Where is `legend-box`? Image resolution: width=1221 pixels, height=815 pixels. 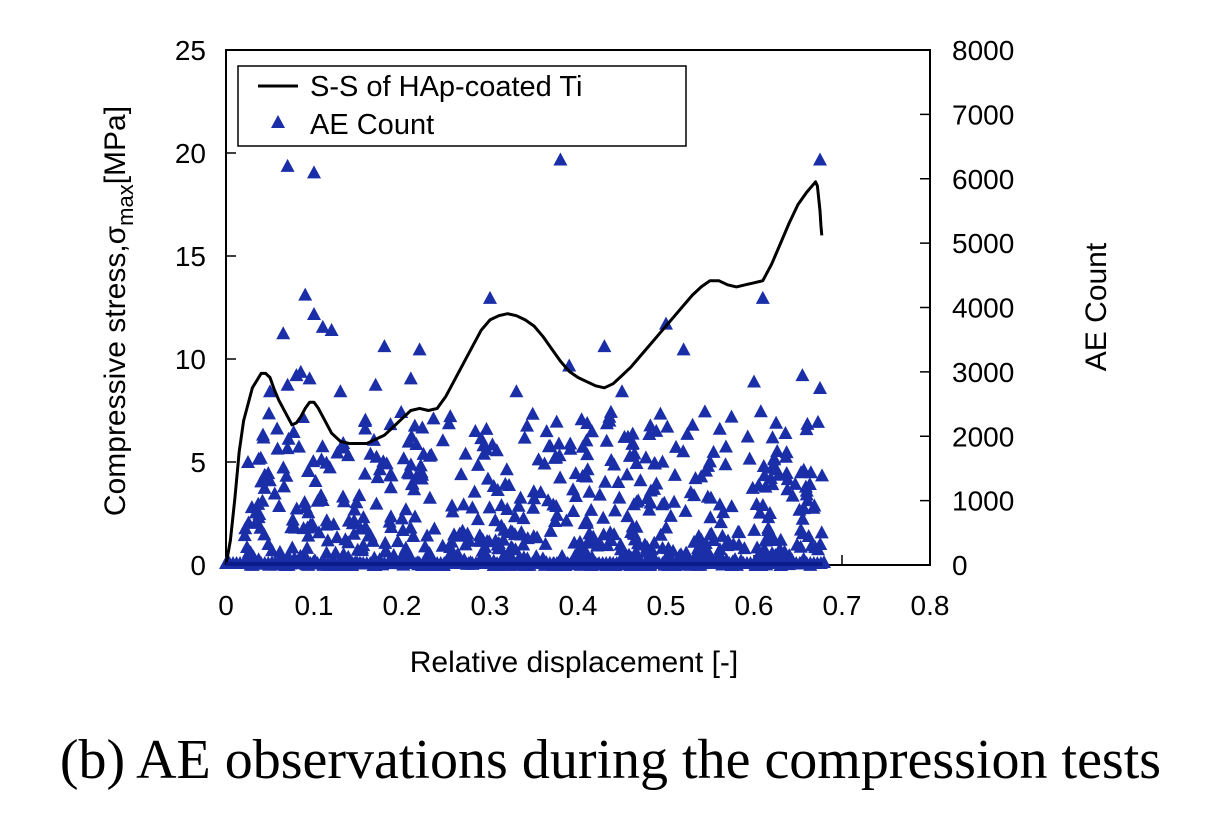 legend-box is located at coordinates (462, 106).